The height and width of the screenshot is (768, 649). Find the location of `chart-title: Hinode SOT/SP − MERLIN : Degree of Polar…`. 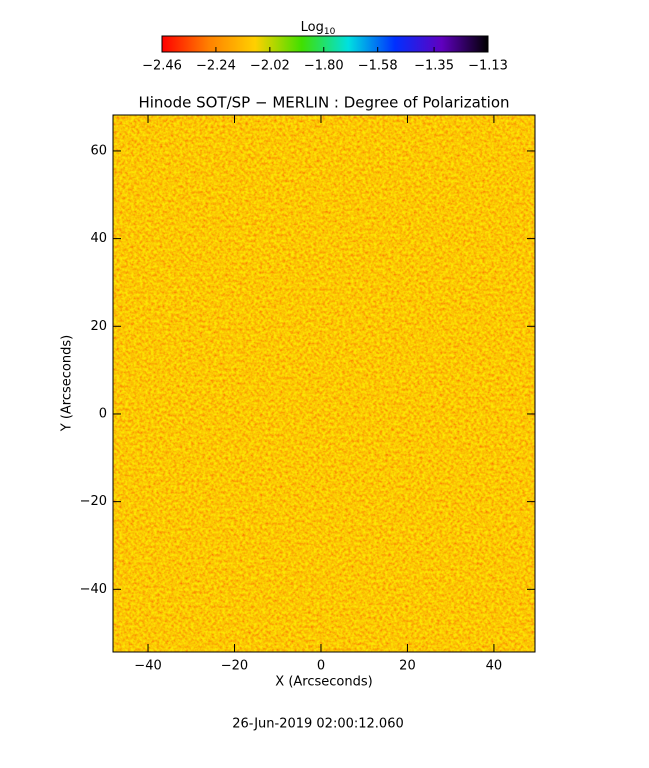

chart-title: Hinode SOT/SP − MERLIN : Degree of Polar… is located at coordinates (323, 103).